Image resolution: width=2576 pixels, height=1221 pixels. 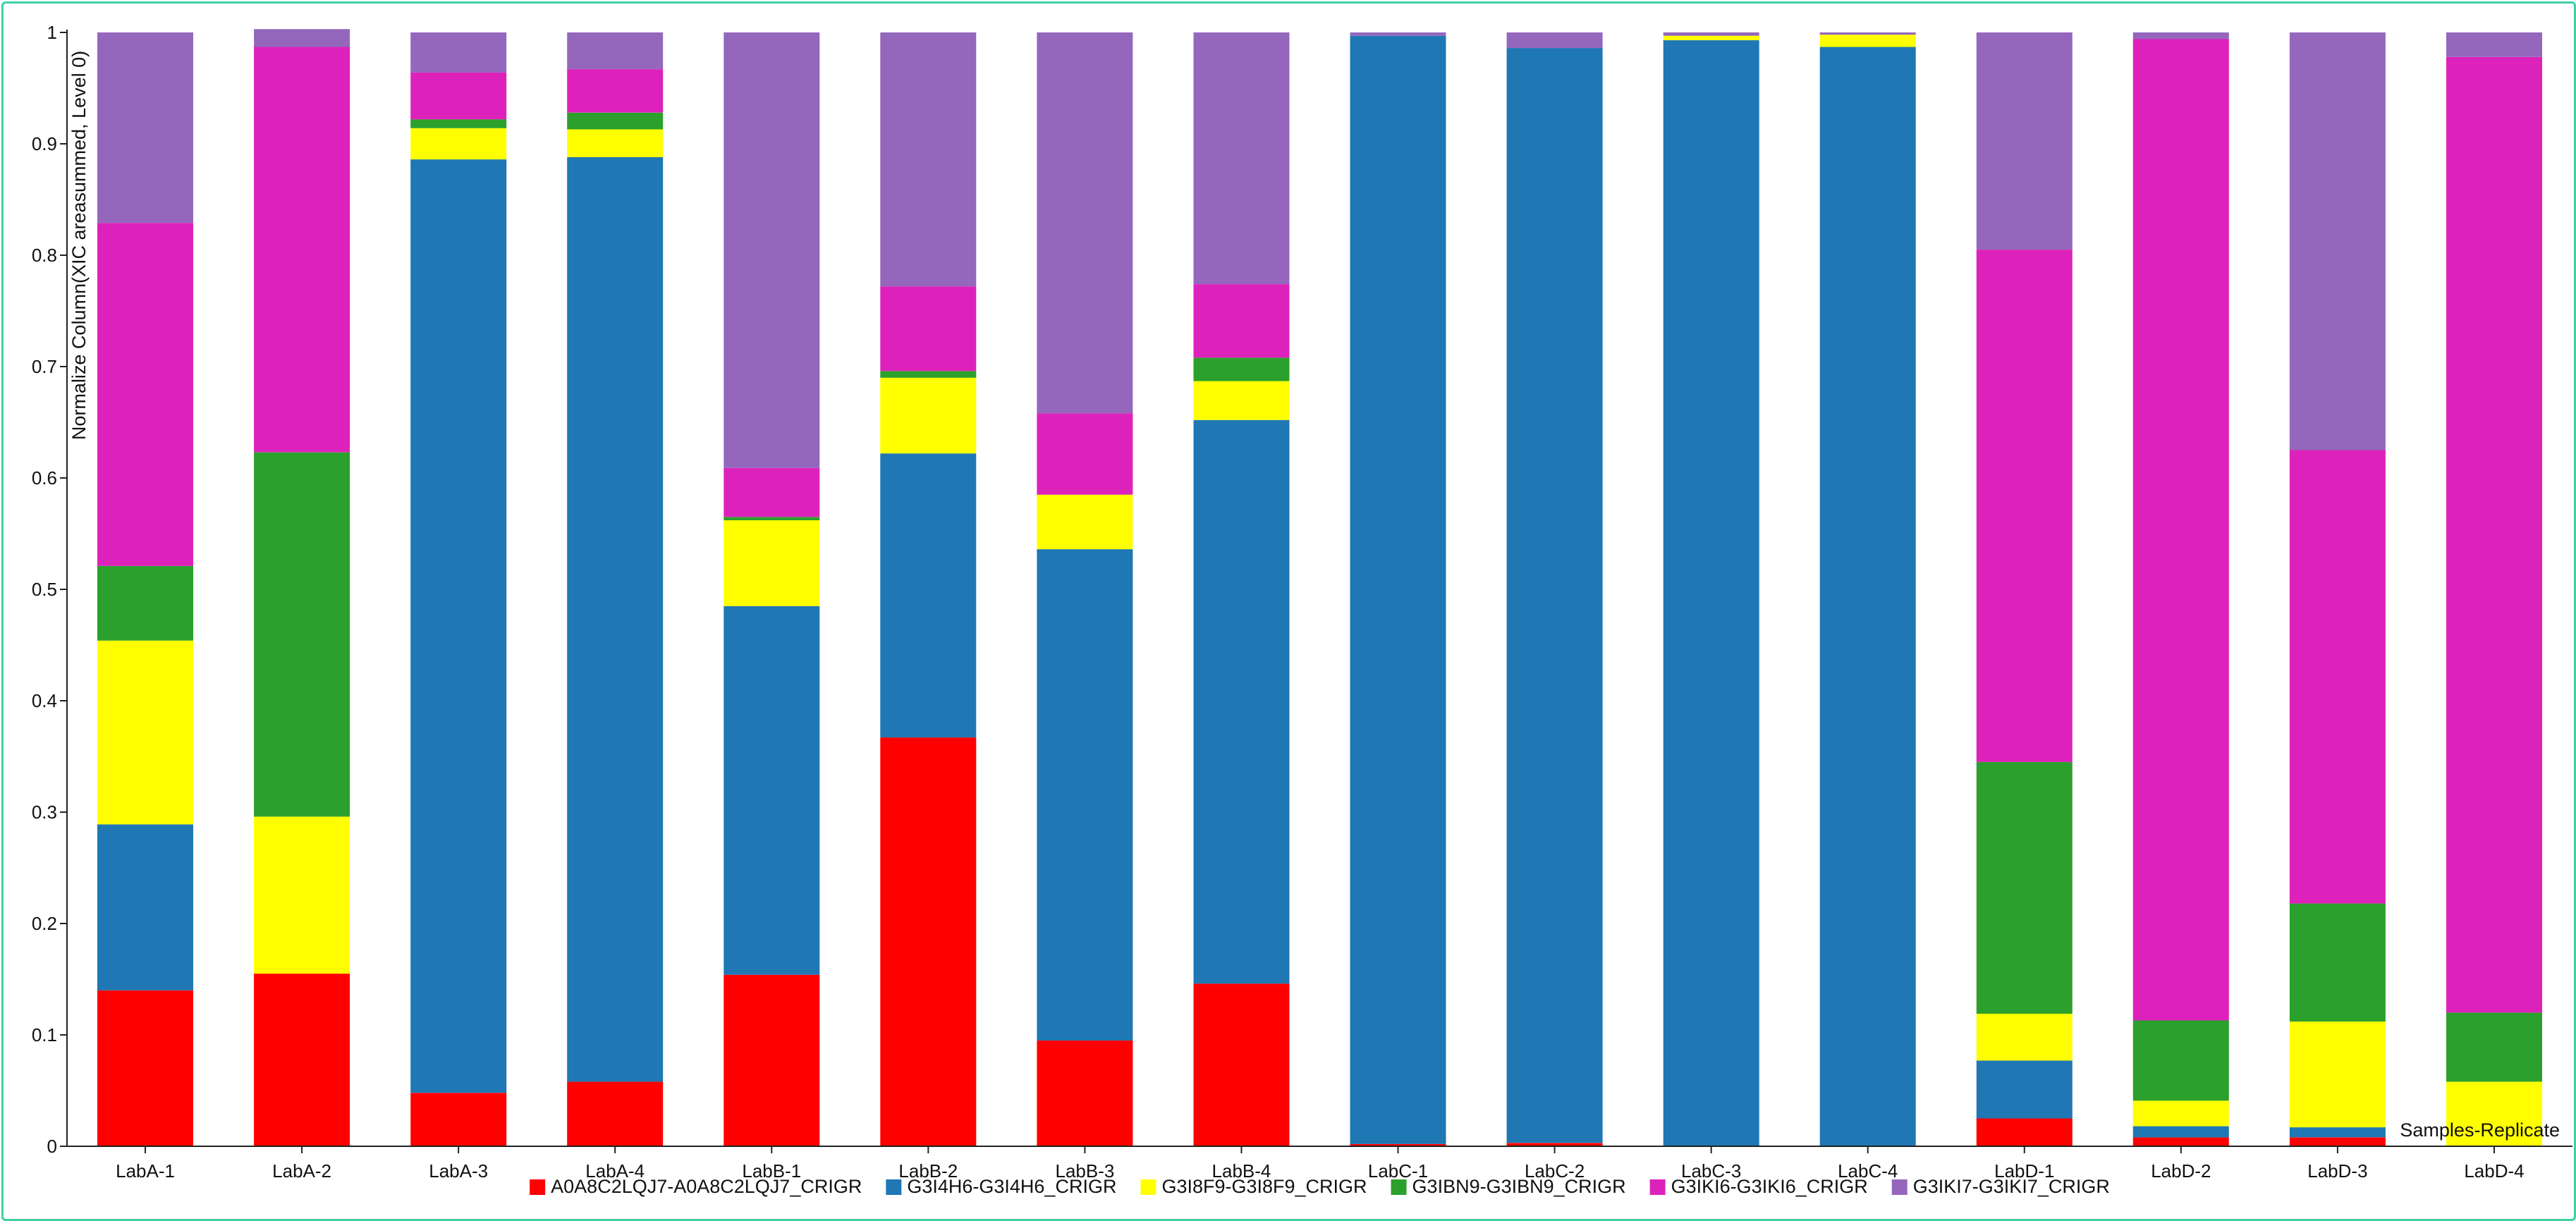 I want to click on bar-segment-LabC-1-s0, so click(x=1398, y=1144).